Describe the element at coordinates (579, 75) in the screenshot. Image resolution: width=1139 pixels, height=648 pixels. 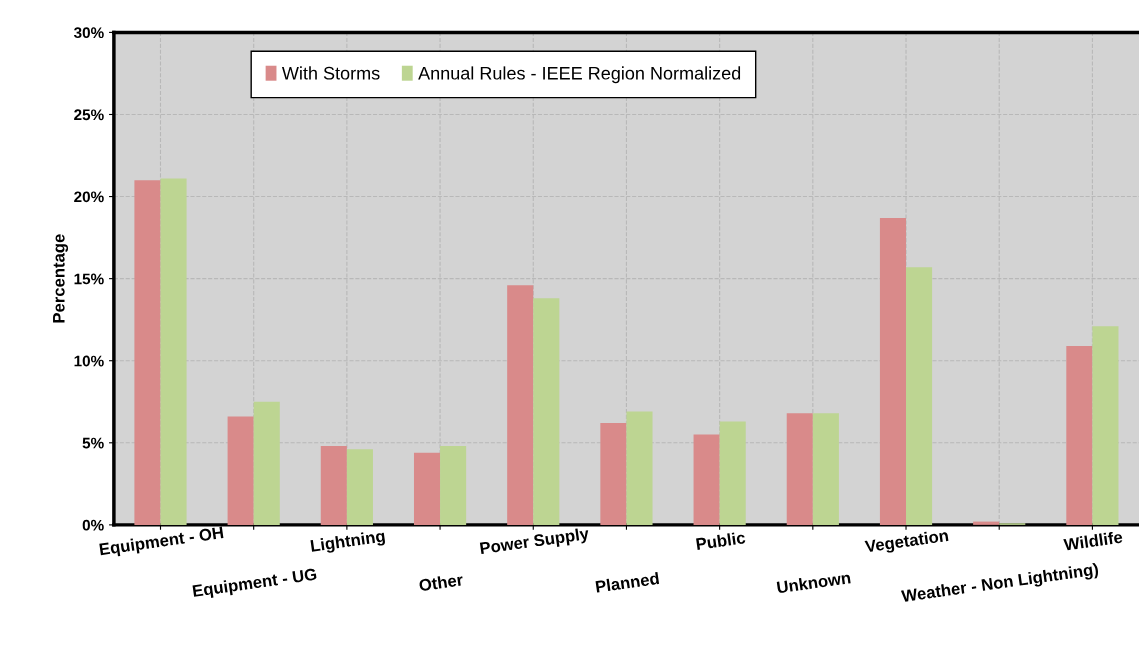
I see `legend-label: Annual Rules - IEEE Region Normalized` at that location.